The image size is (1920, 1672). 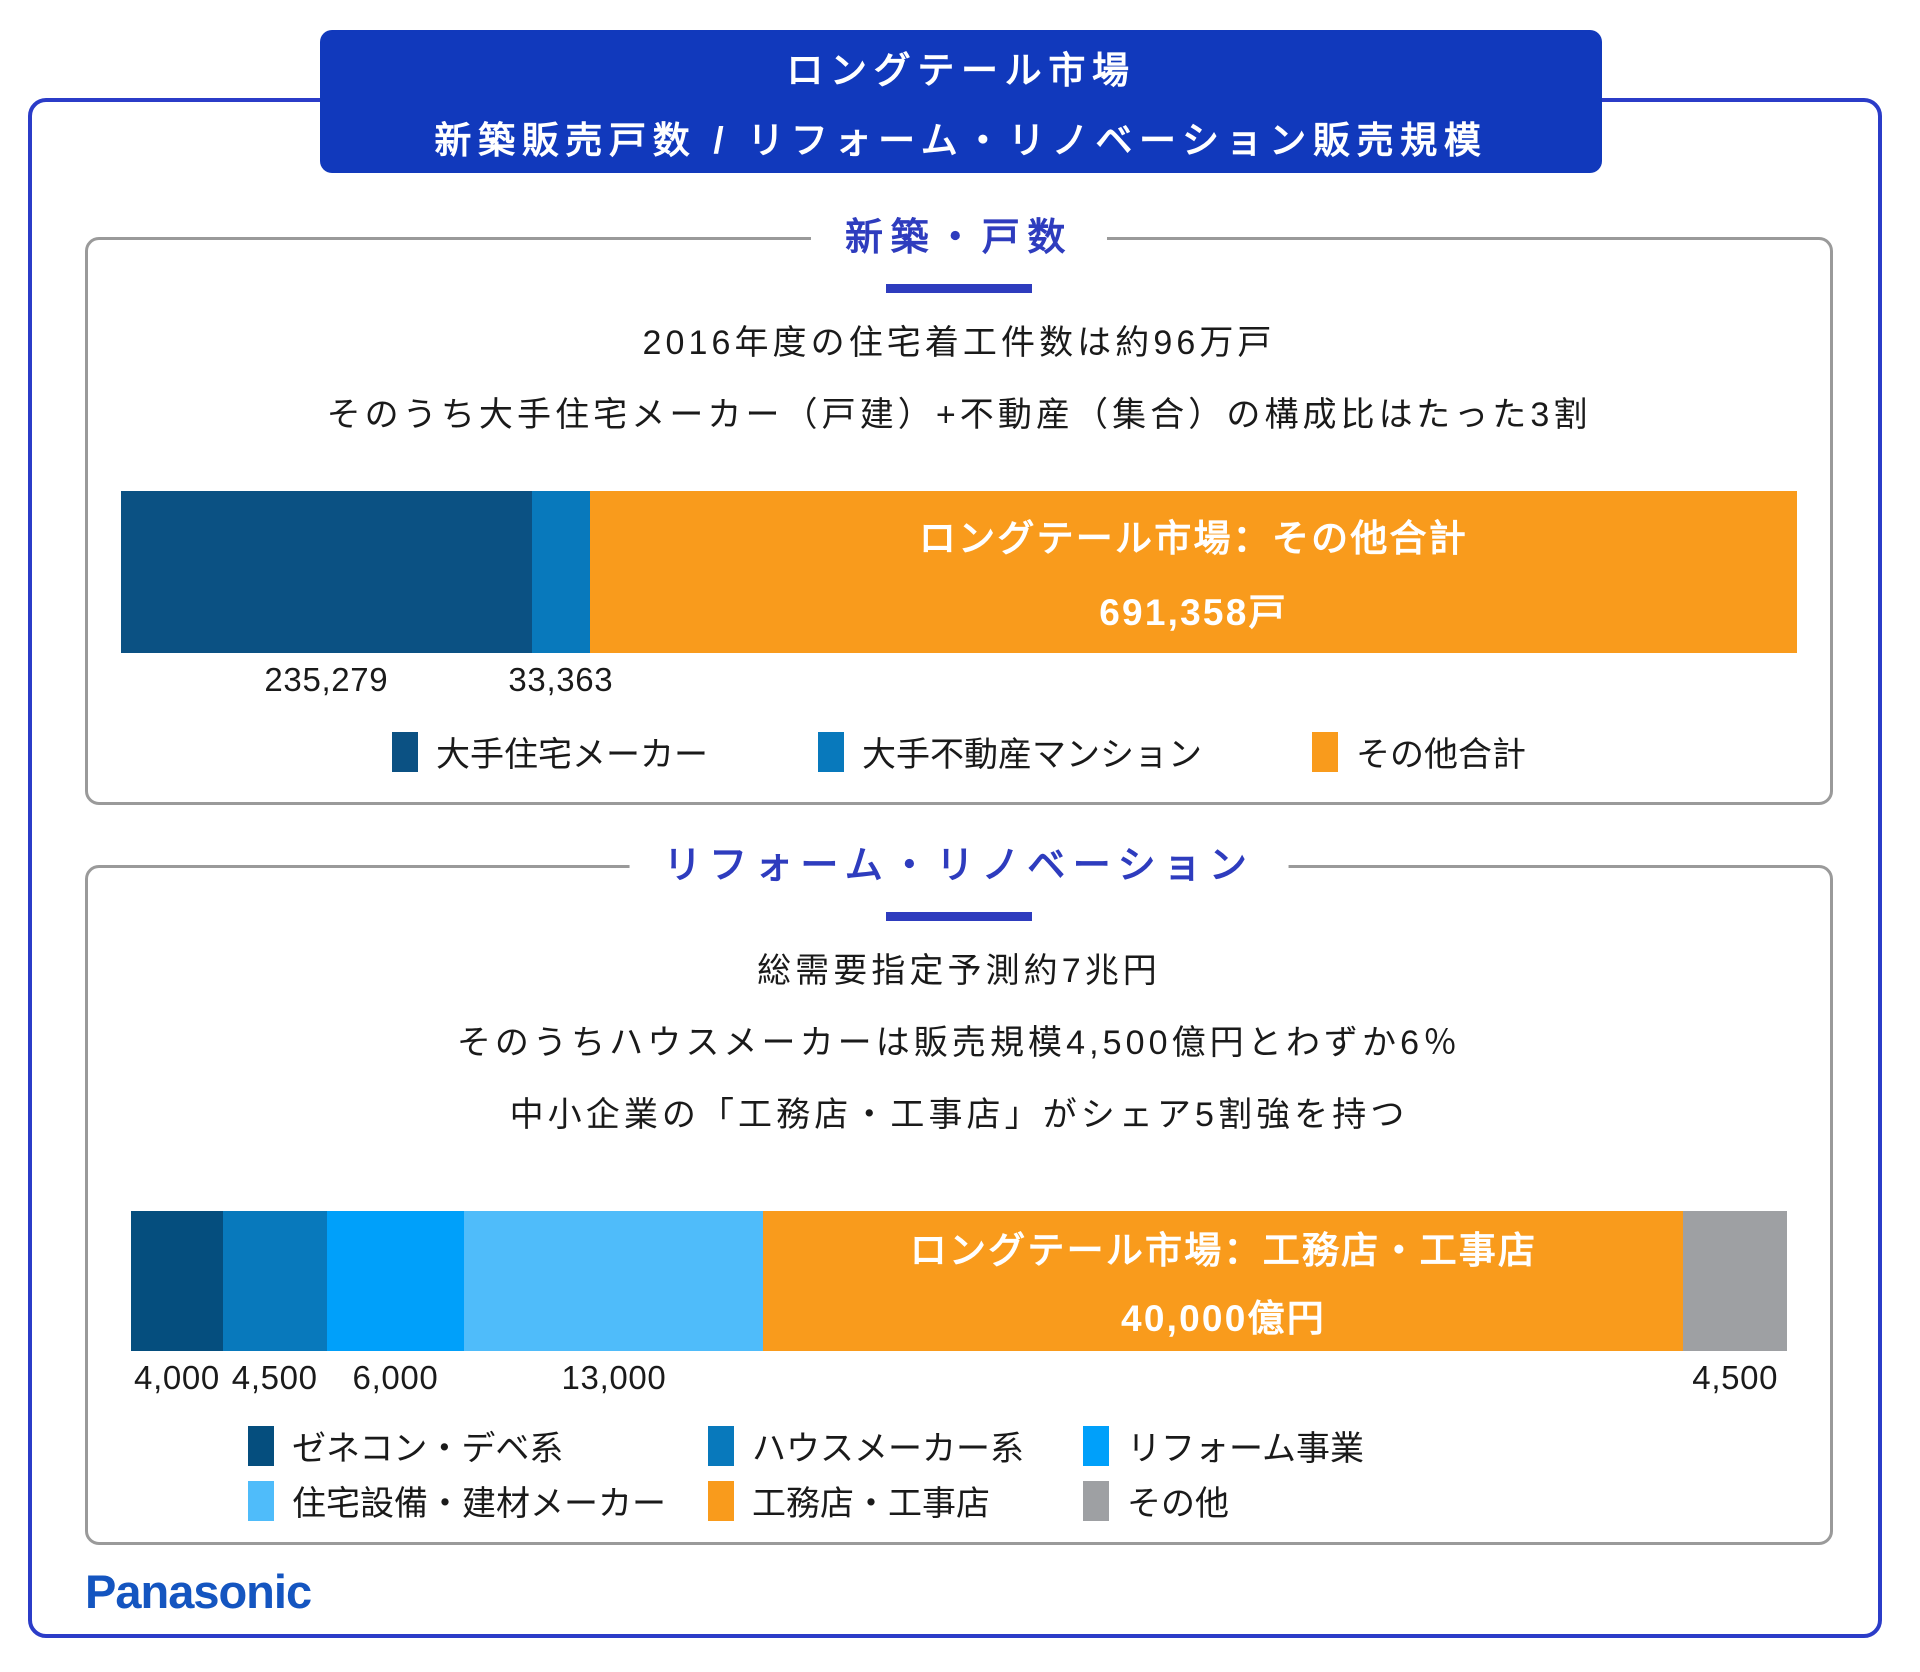 What do you see at coordinates (326, 679) in the screenshot?
I see `bar-value-label: 235,279` at bounding box center [326, 679].